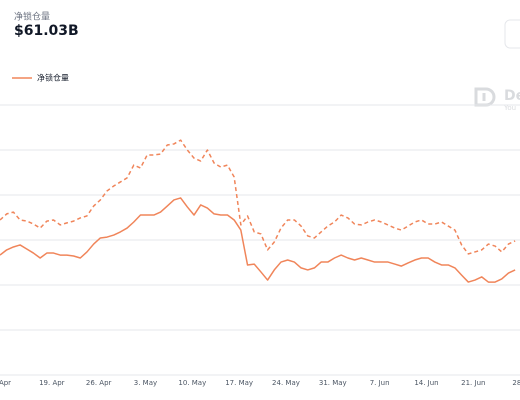  Describe the element at coordinates (53, 78) in the screenshot. I see `legend-label: 净锁仓量` at that location.